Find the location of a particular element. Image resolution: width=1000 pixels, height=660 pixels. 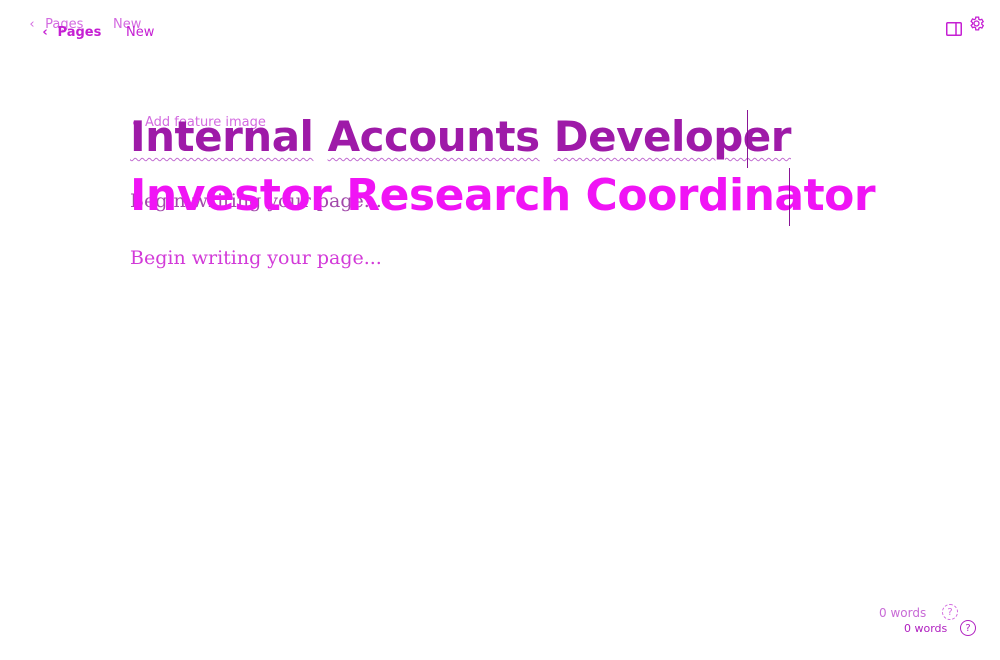

sidebar-toggle-button is located at coordinates (954, 30).